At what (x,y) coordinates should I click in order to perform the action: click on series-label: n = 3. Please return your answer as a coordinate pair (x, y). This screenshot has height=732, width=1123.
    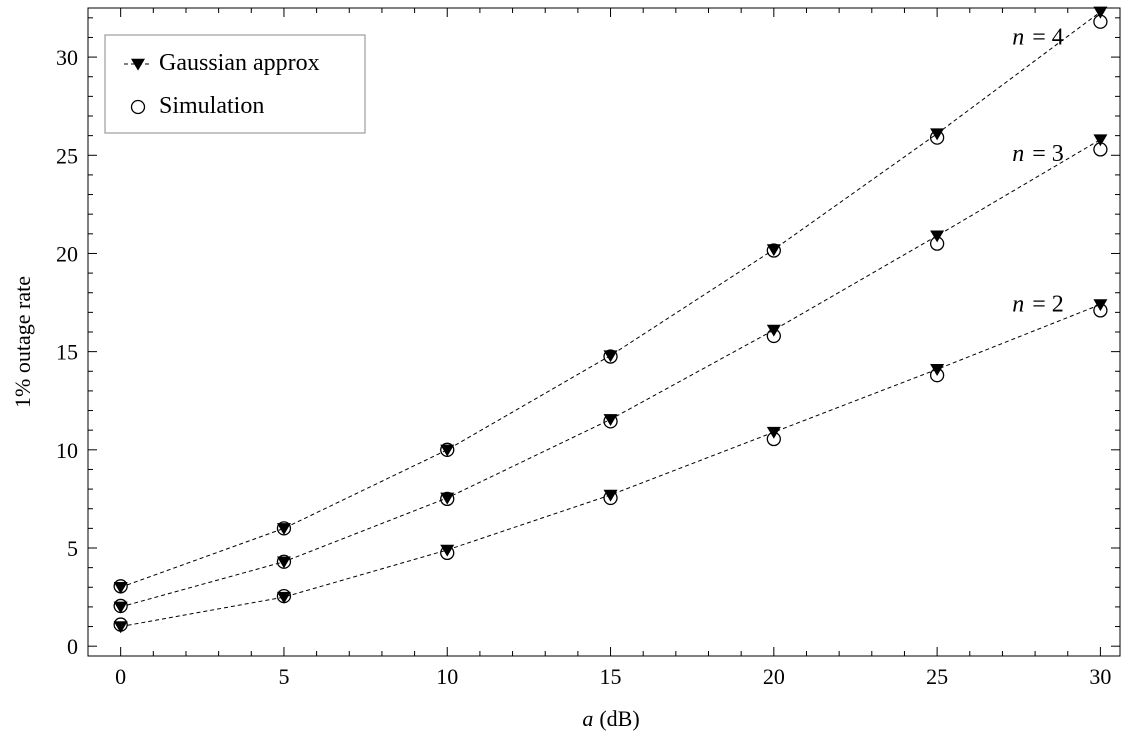
    Looking at the image, I should click on (1038, 154).